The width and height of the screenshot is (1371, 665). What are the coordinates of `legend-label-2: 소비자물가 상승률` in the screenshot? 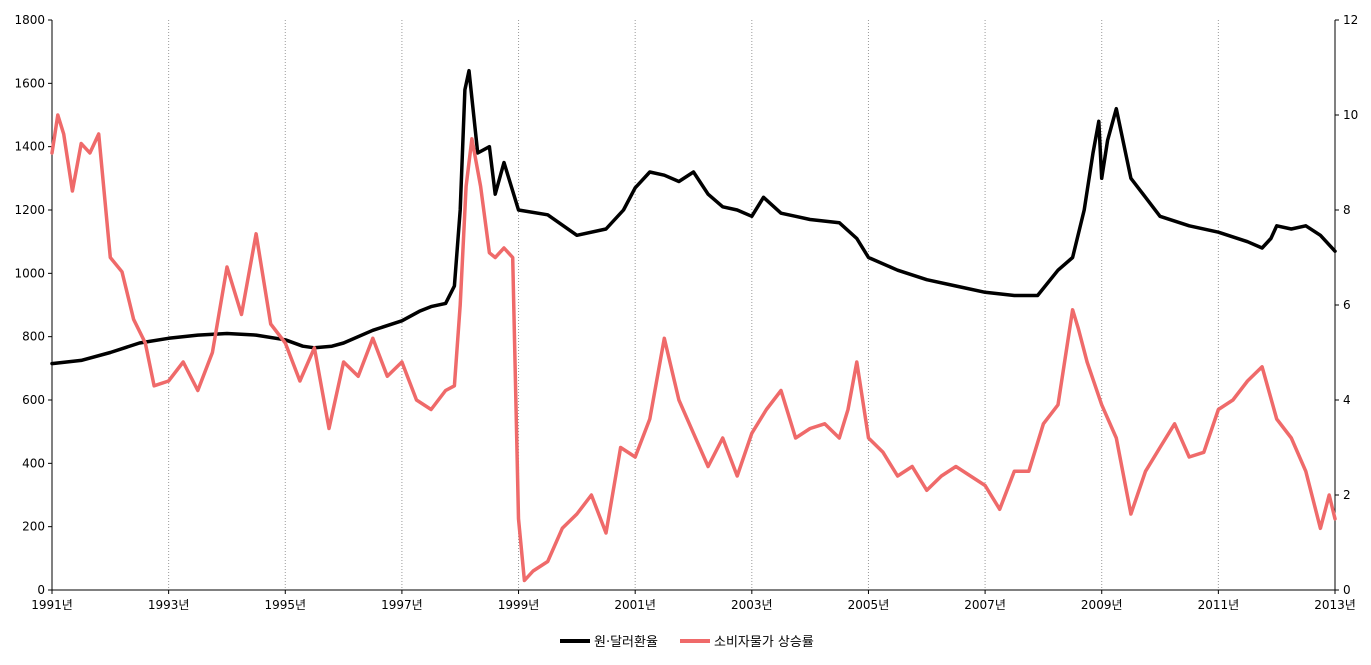 It's located at (764, 642).